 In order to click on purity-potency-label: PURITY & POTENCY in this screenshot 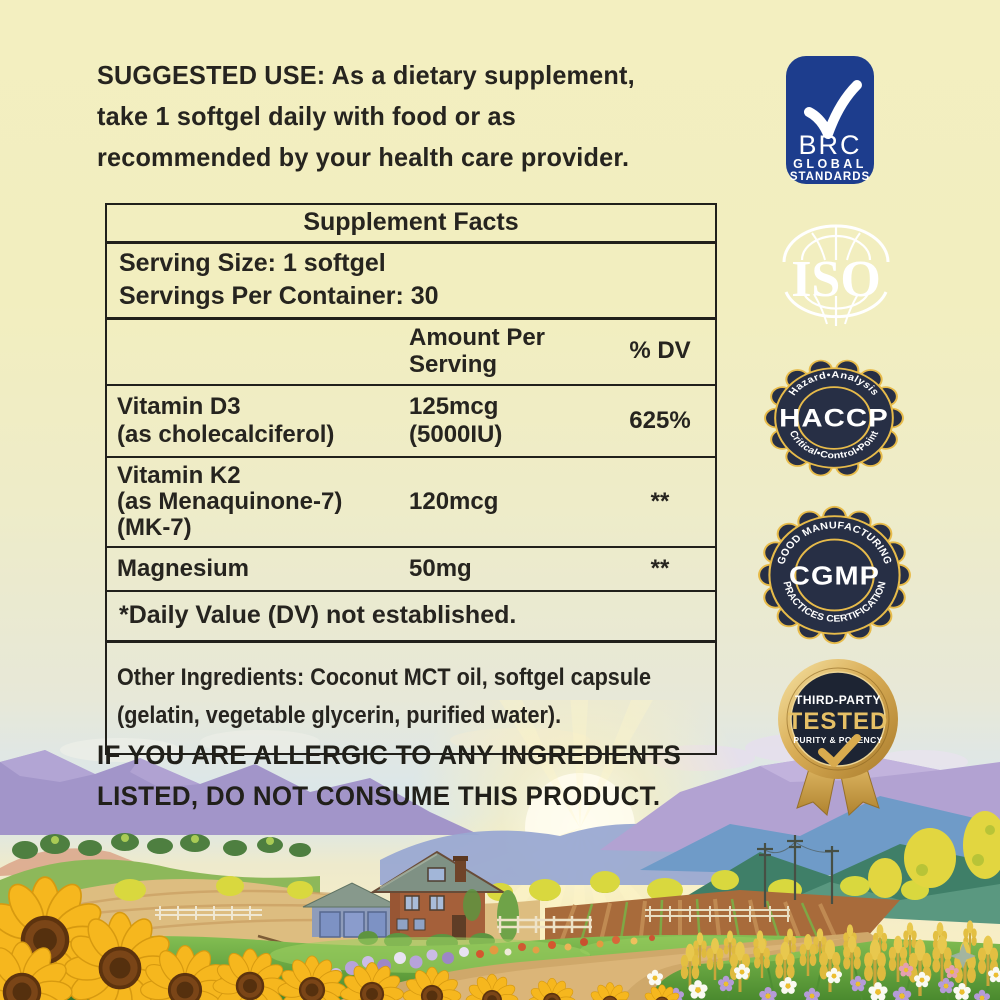, I will do `click(837, 740)`.